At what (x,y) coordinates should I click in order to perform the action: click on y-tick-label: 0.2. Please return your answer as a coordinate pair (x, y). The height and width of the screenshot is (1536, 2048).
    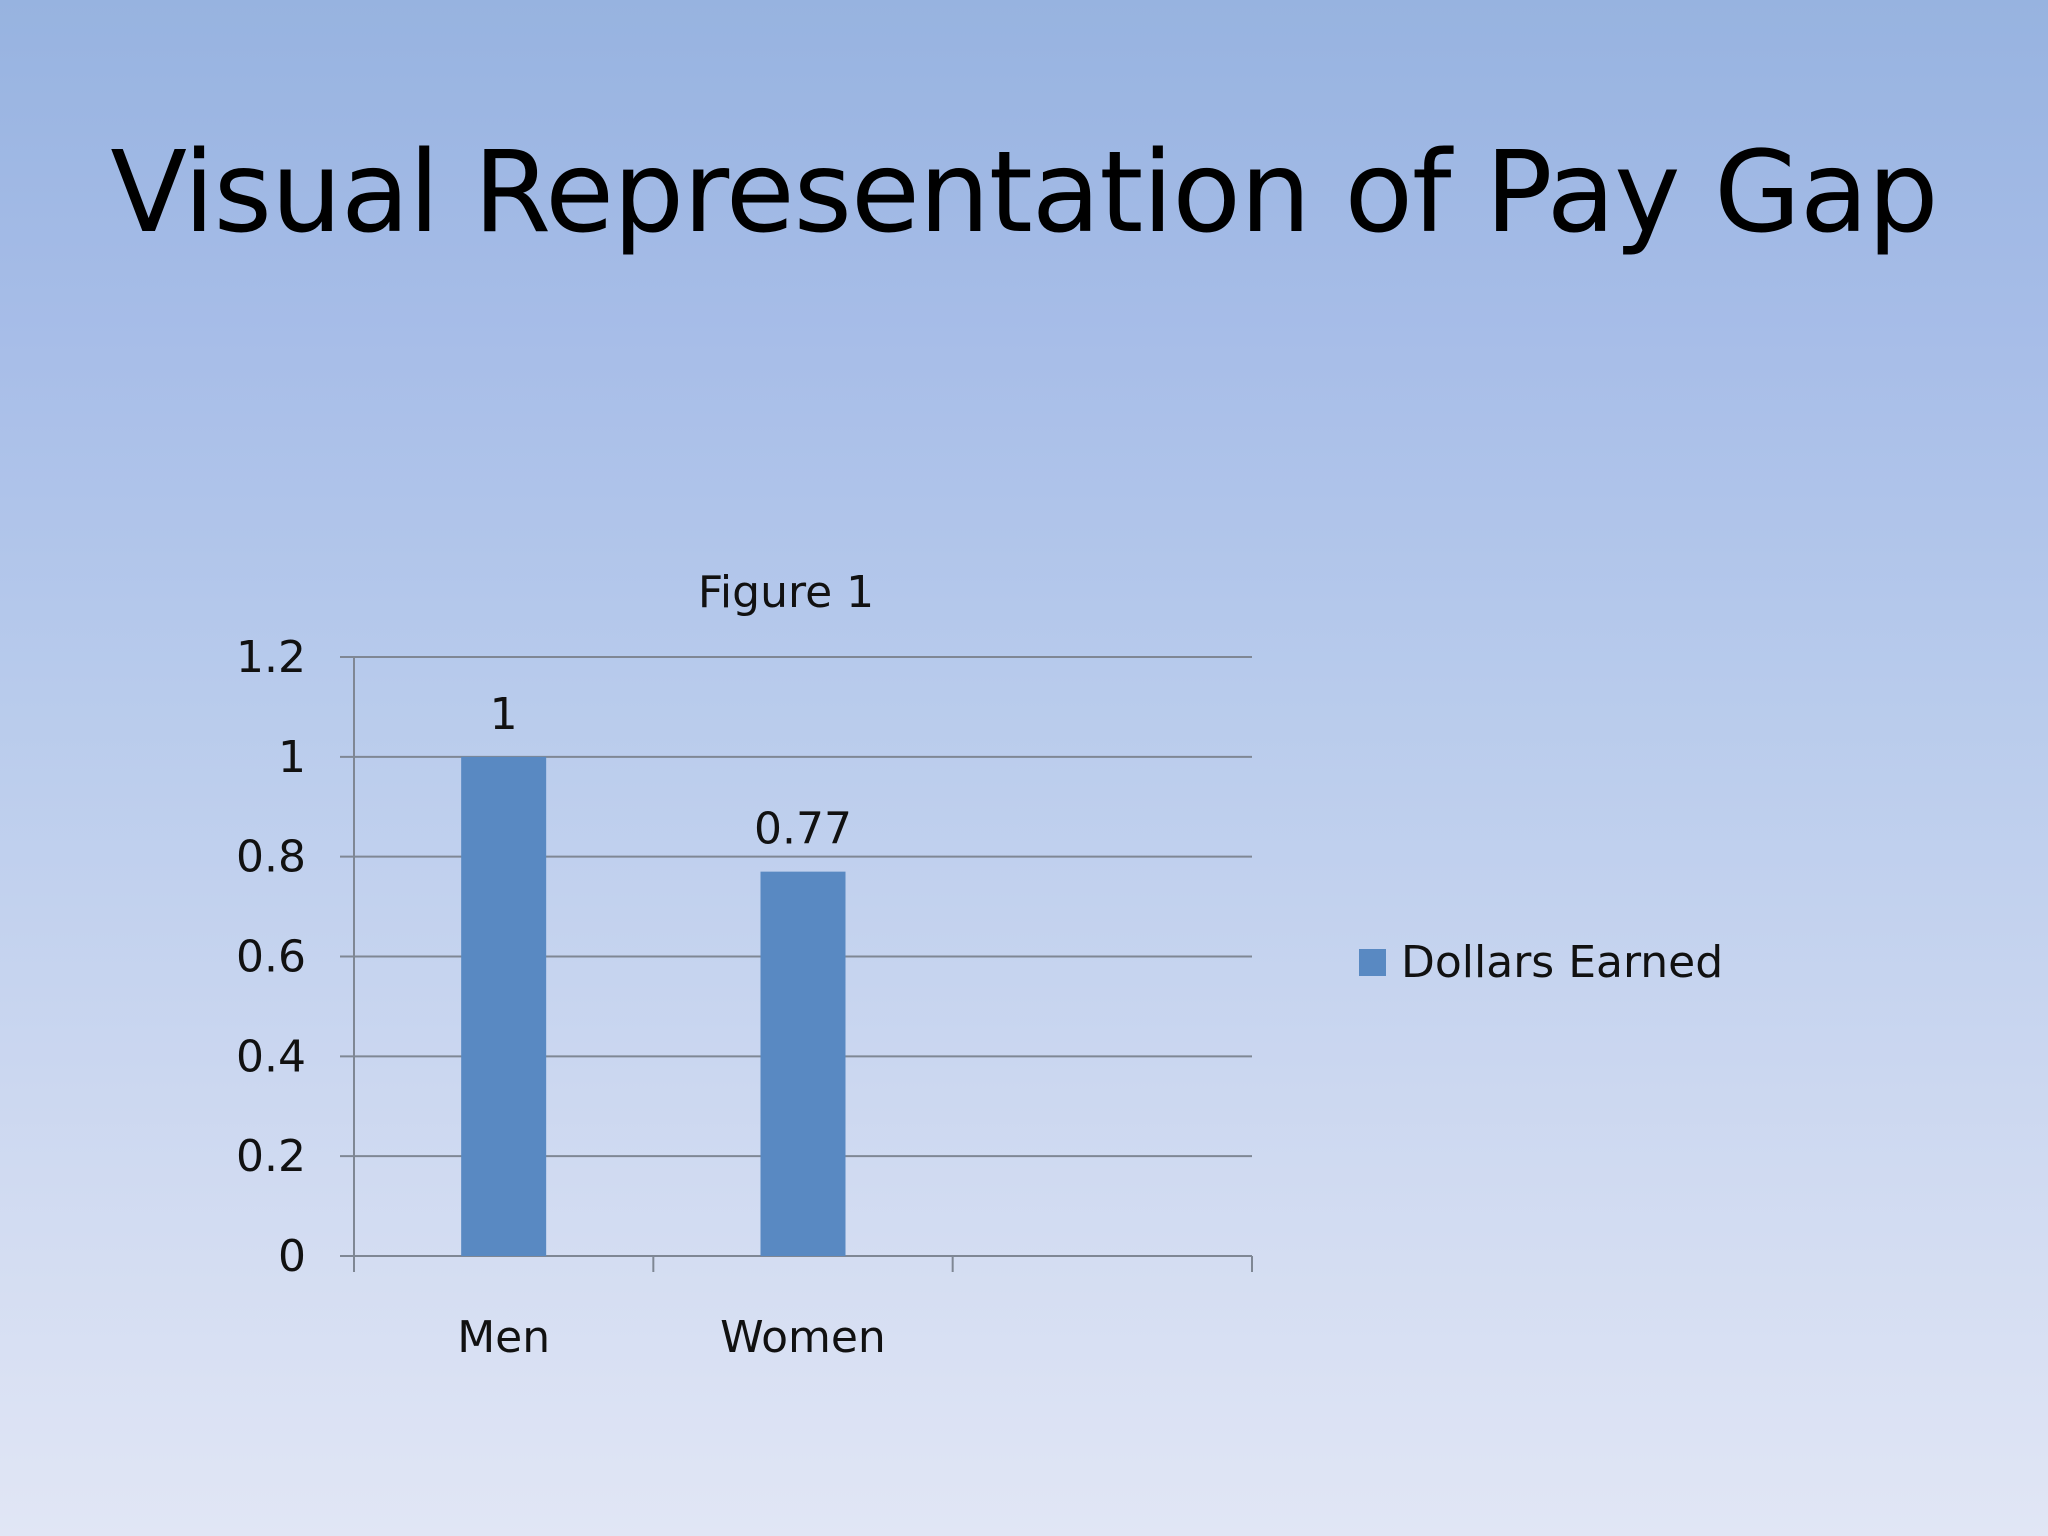
    Looking at the image, I should click on (271, 1156).